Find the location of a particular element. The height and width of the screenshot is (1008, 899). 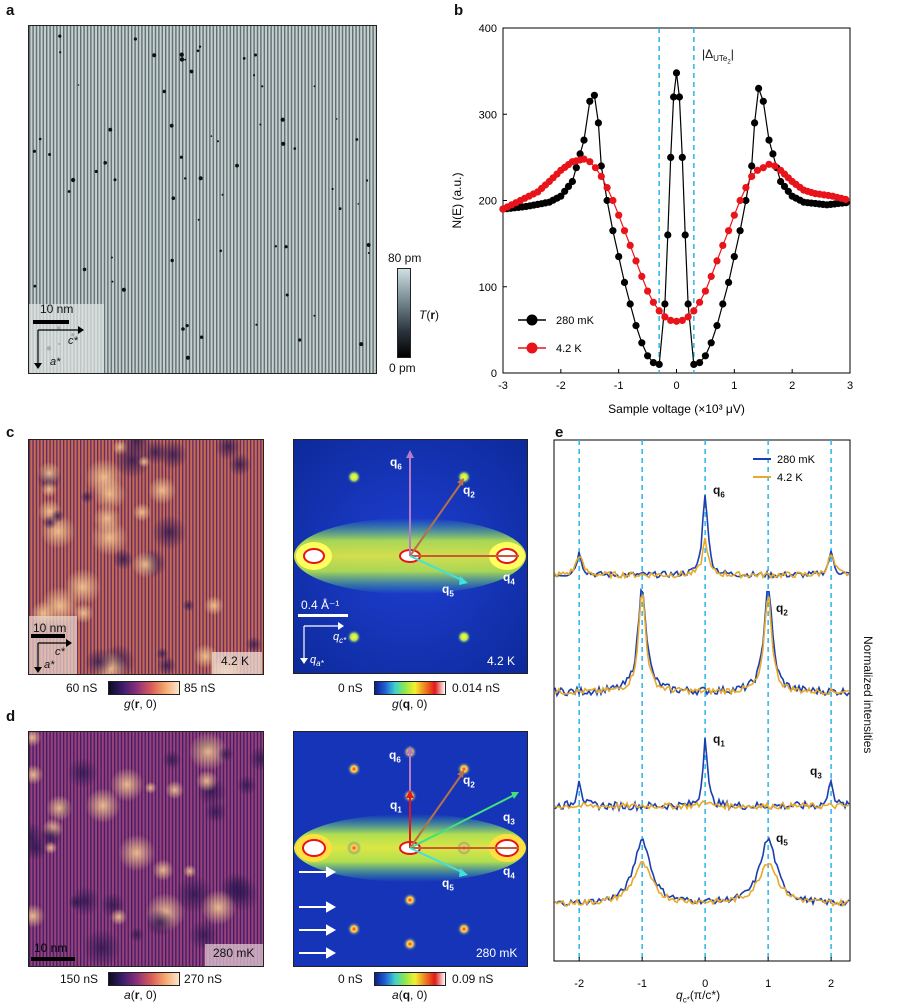

a-colorbar-label: T(r) is located at coordinates (429, 315).